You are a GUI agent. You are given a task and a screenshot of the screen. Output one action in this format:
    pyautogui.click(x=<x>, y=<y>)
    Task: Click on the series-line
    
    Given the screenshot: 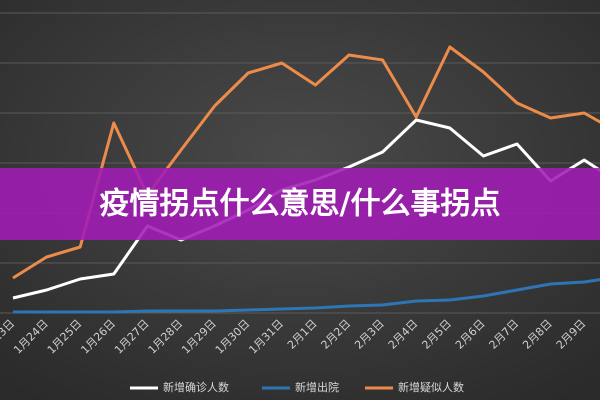 What is the action you would take?
    pyautogui.click(x=306, y=296)
    